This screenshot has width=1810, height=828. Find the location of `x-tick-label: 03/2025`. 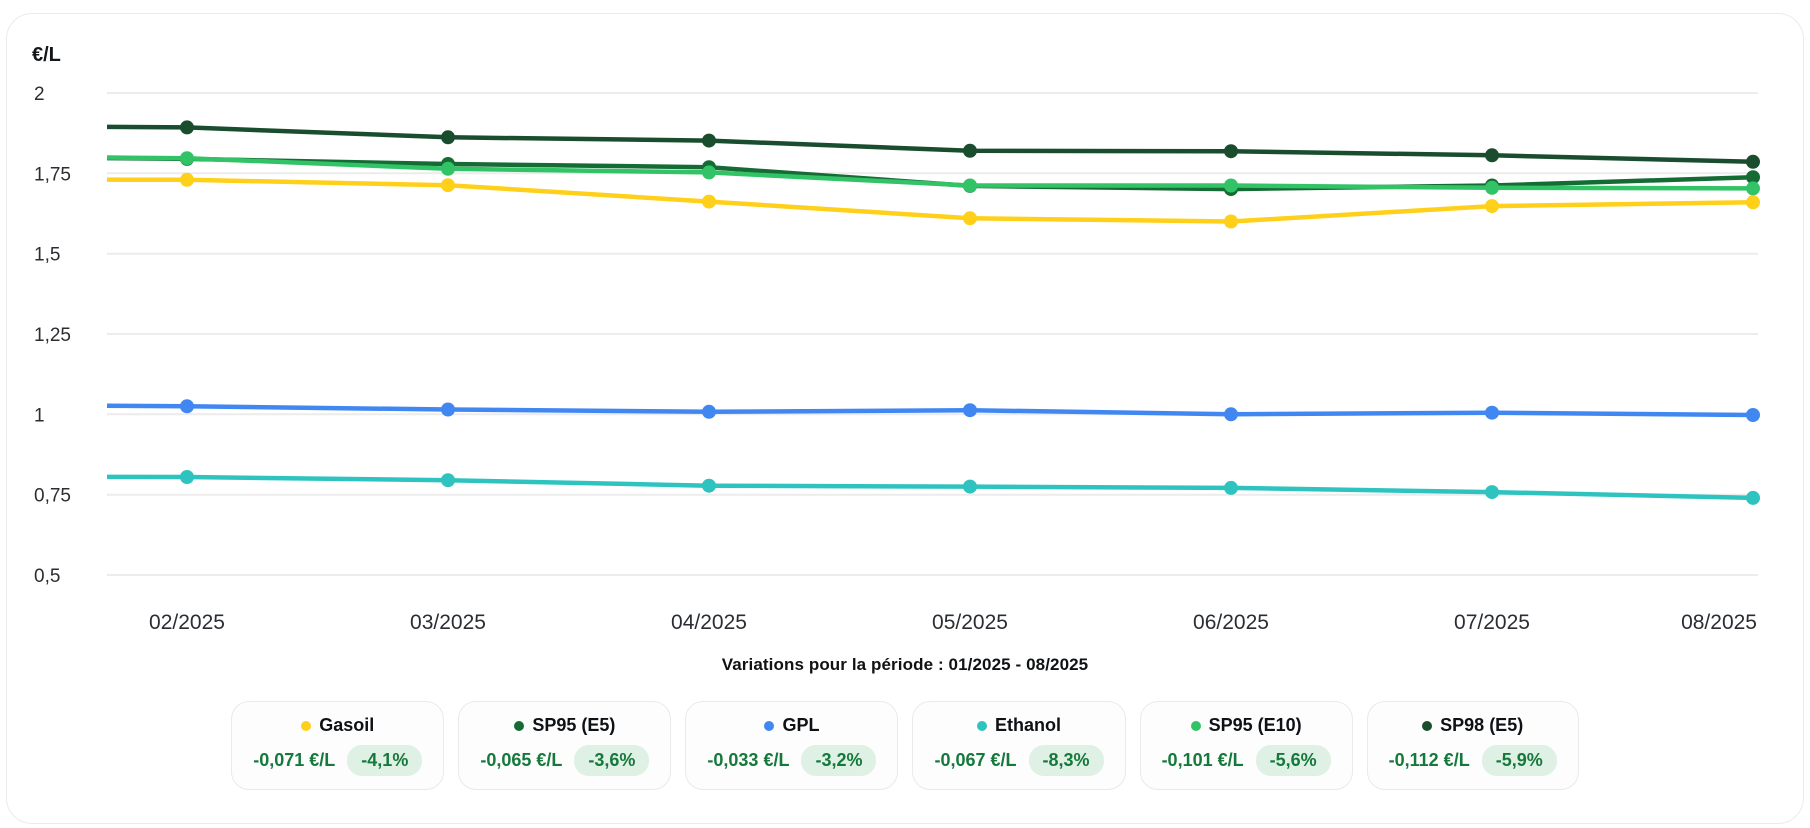

x-tick-label: 03/2025 is located at coordinates (448, 622).